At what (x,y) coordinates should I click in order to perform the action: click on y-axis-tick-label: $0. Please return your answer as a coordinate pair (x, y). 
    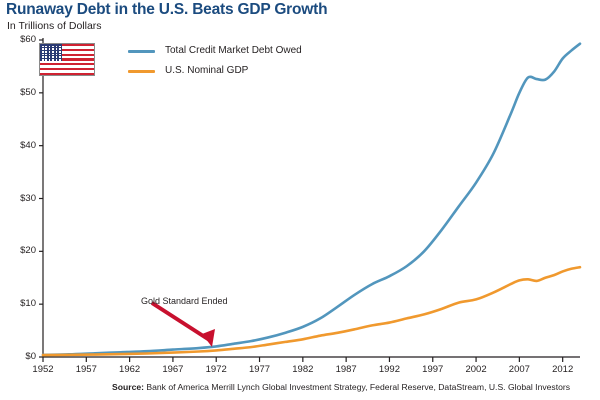
    Looking at the image, I should click on (30, 356).